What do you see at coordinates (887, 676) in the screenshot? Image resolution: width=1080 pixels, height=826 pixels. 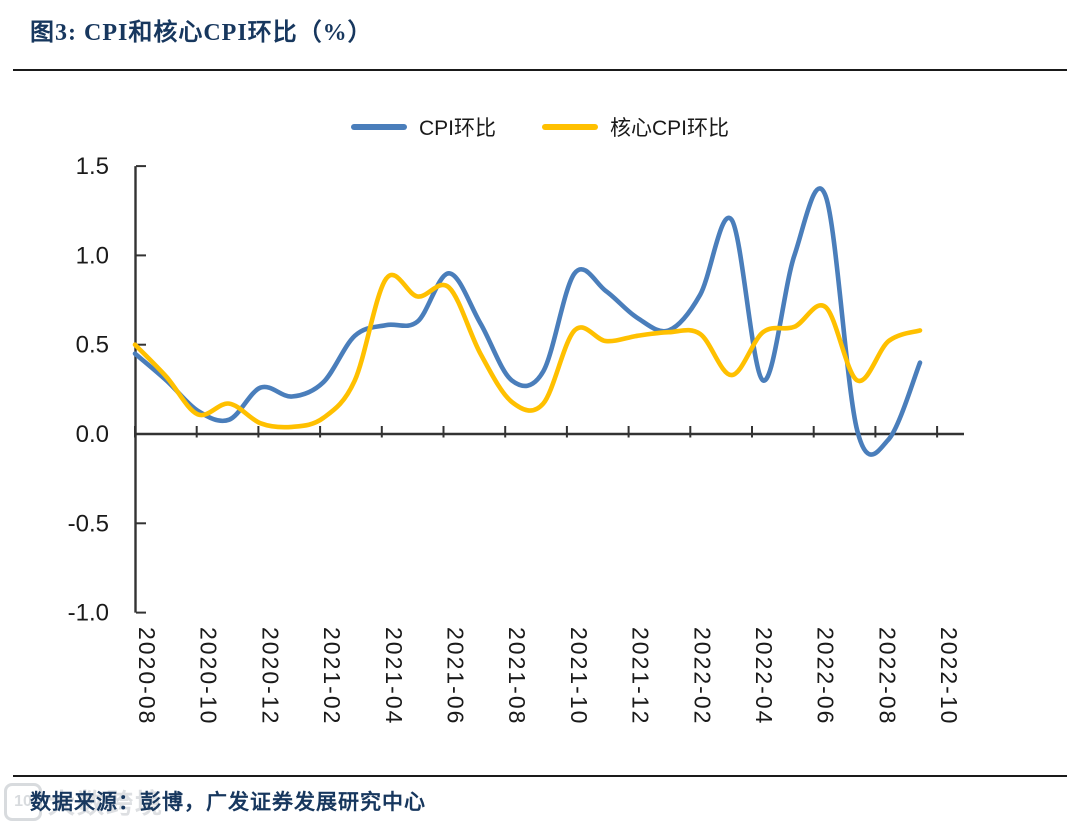 I see `x-tick-label: 2022-08` at bounding box center [887, 676].